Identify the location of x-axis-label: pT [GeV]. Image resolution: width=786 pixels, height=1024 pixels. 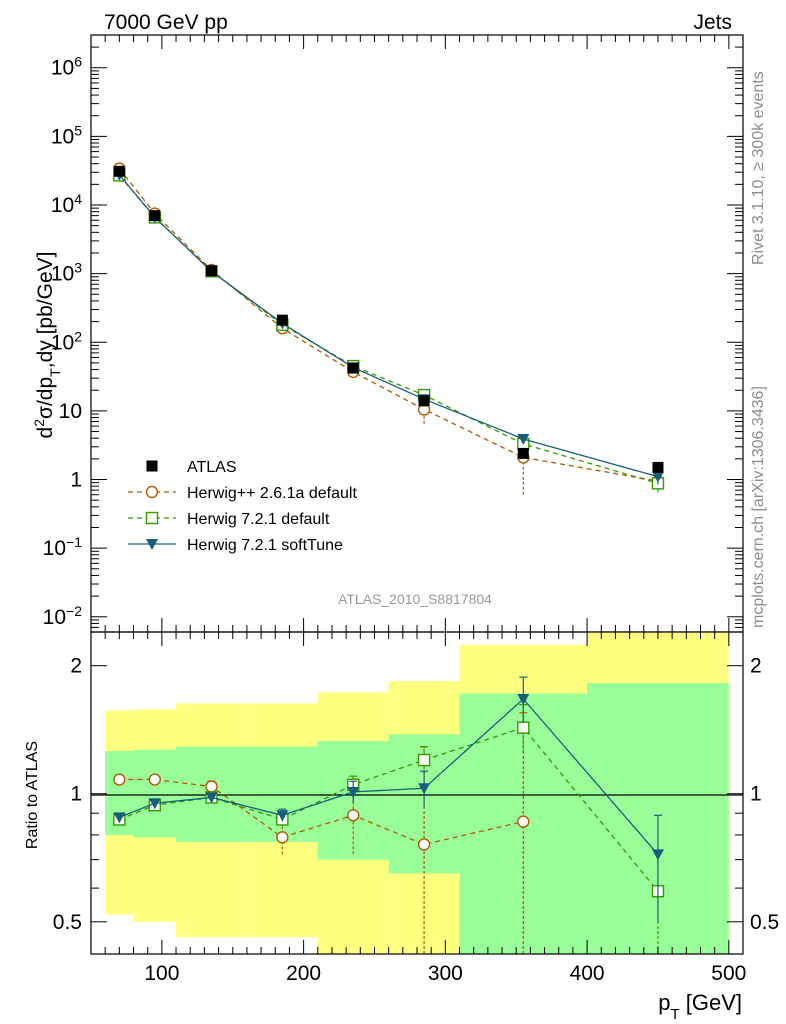
(700, 1006).